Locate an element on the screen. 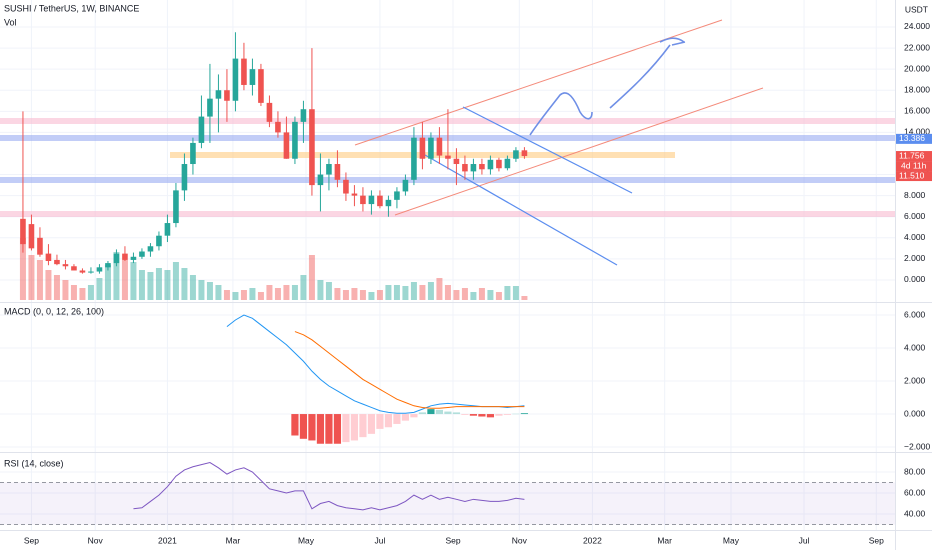 The width and height of the screenshot is (932, 550). x-tick-label: May is located at coordinates (731, 540).